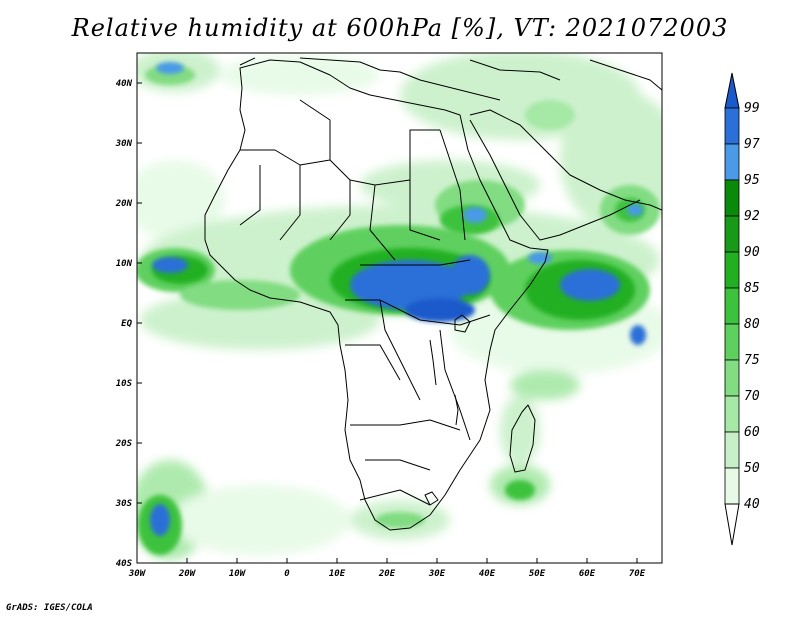  Describe the element at coordinates (732, 524) in the screenshot. I see `colorbar-bottom-arrow` at that location.